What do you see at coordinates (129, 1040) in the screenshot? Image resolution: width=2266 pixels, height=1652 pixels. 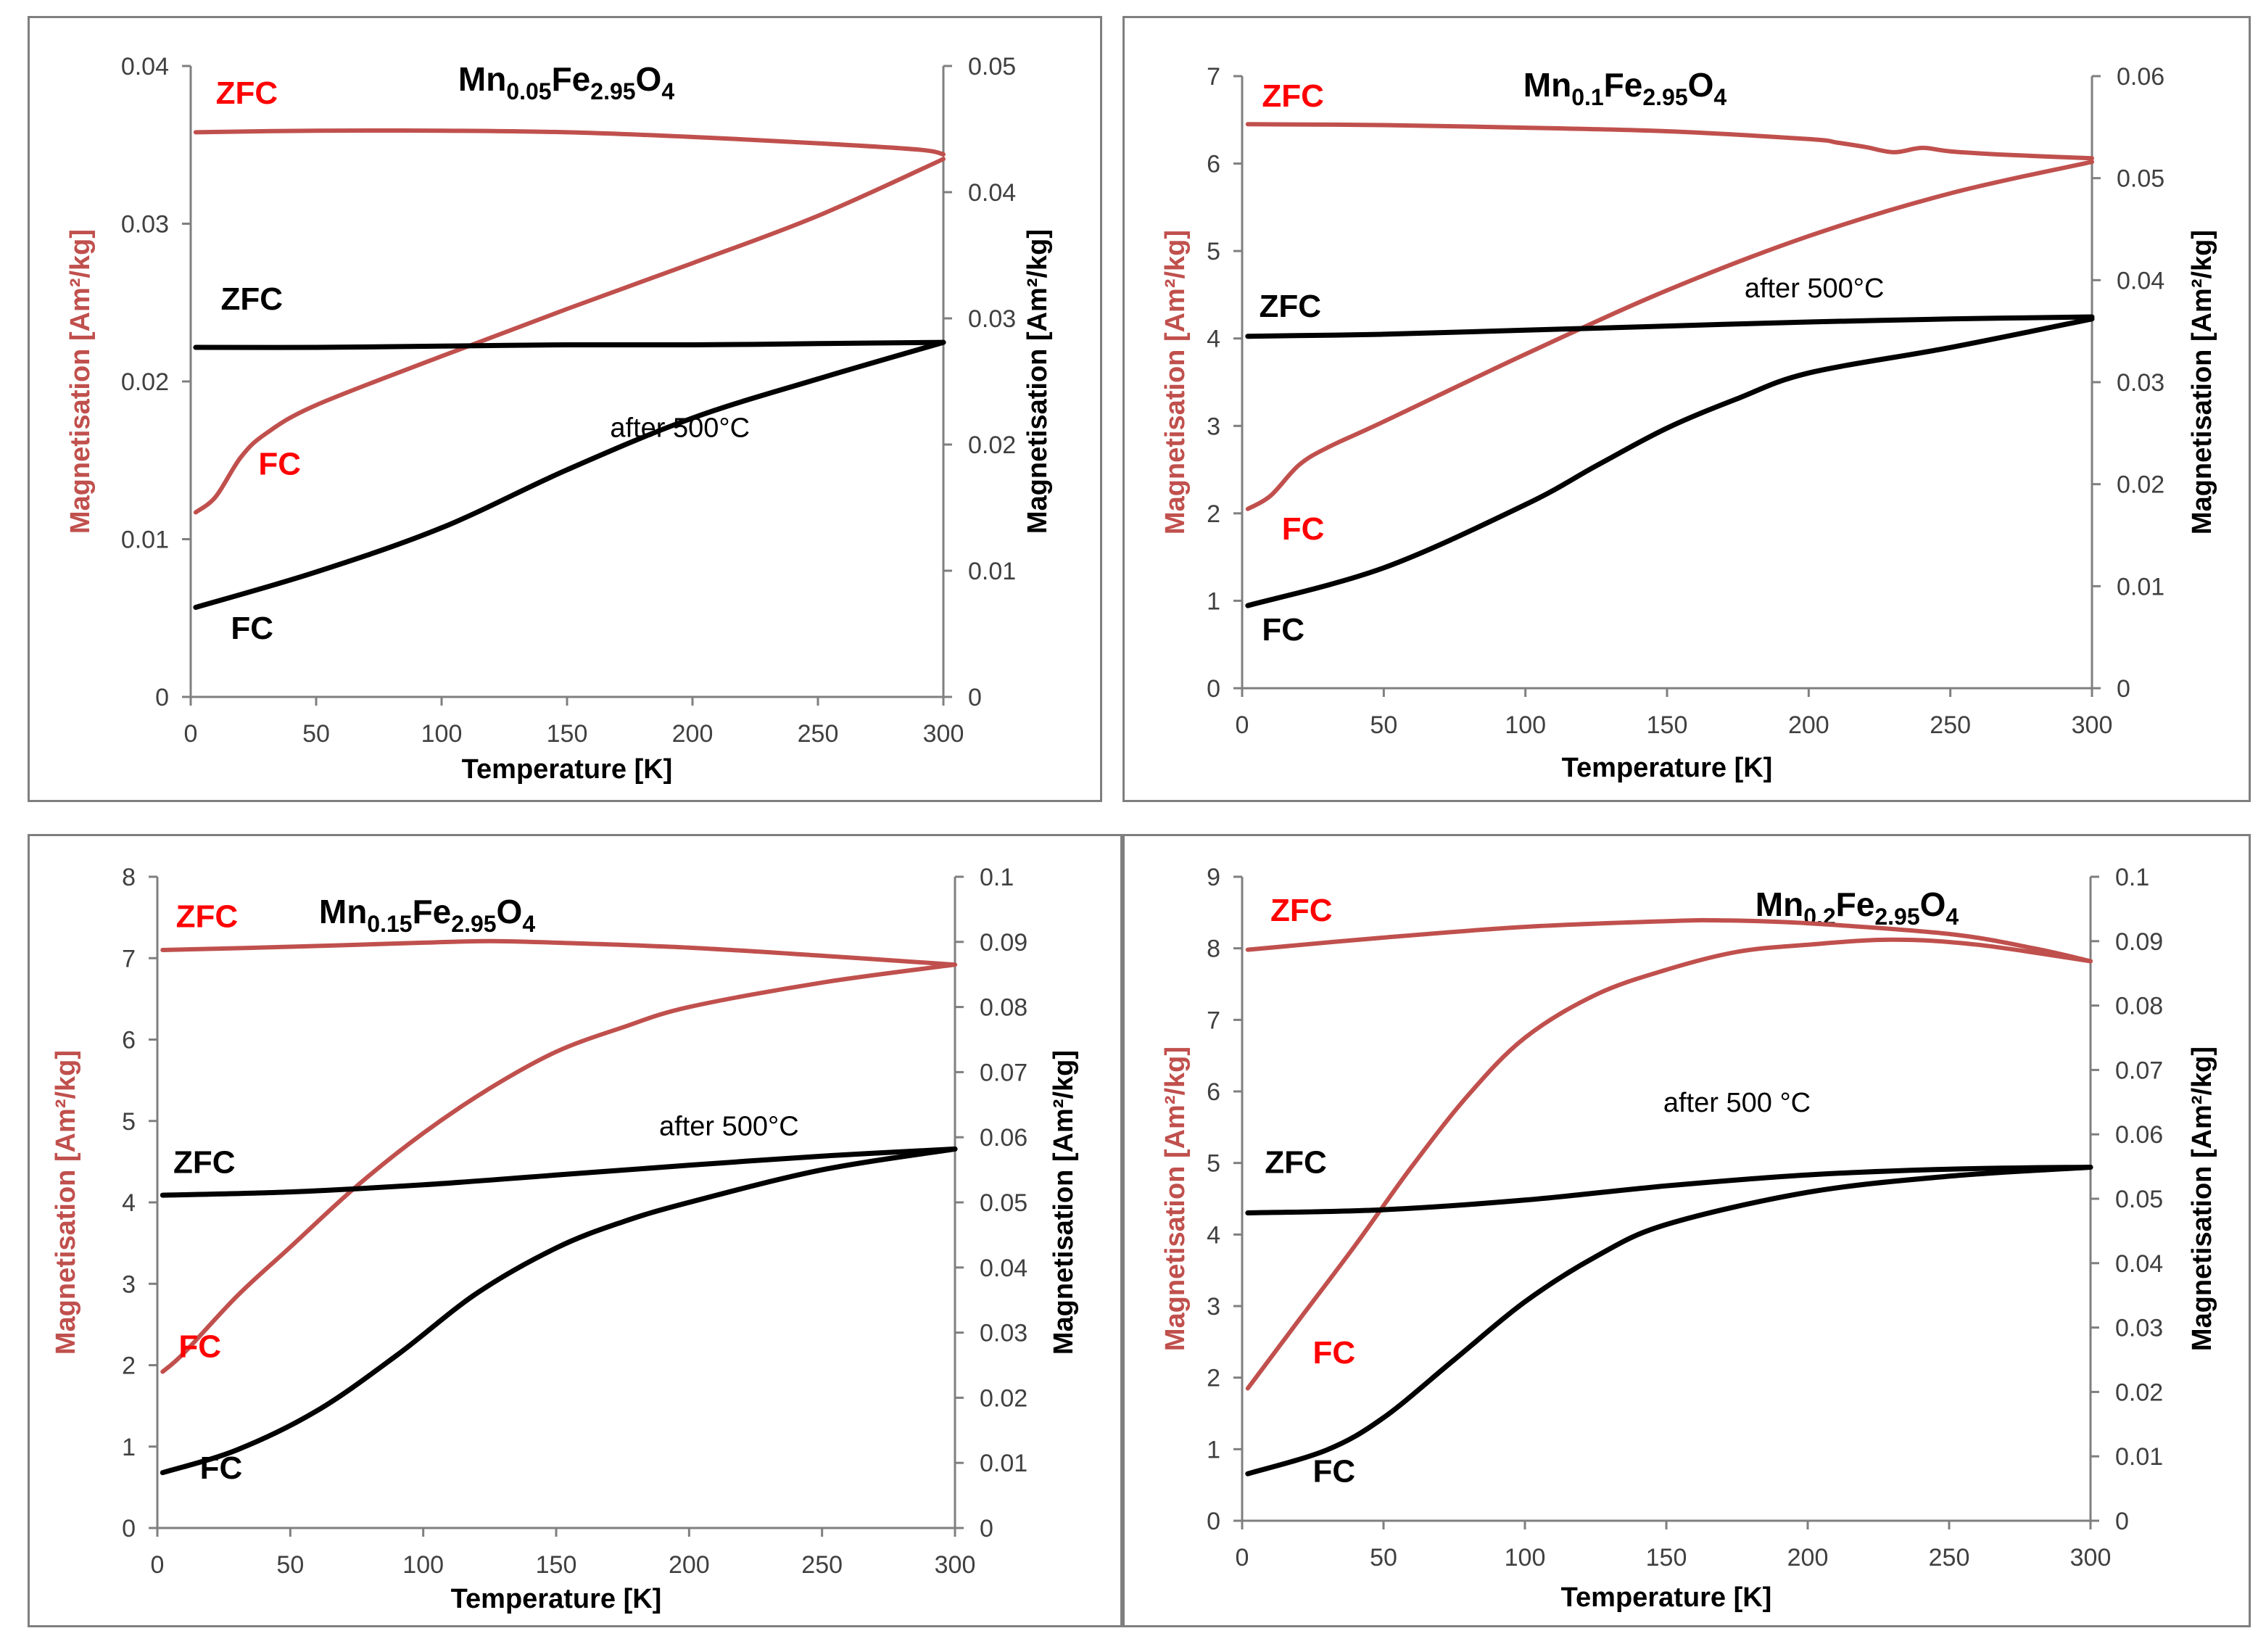 I see `left-y-tick-label: 6` at bounding box center [129, 1040].